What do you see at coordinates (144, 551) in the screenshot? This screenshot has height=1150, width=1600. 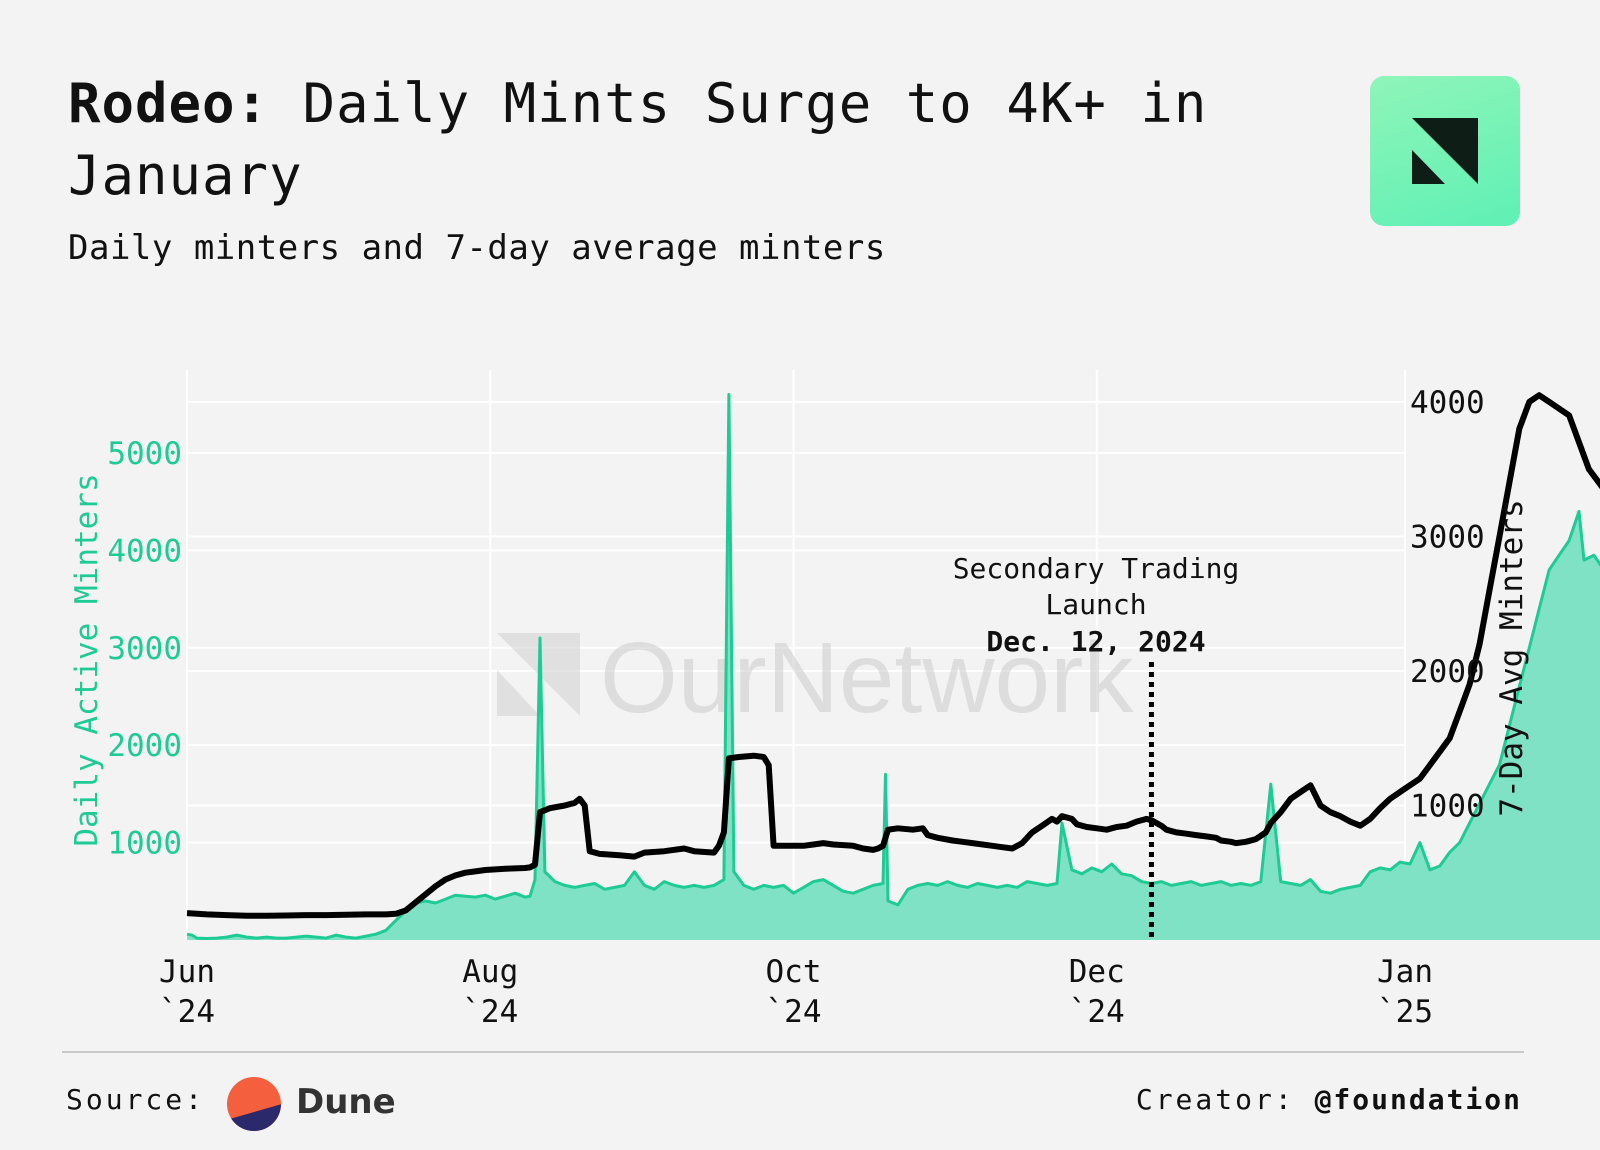 I see `y-left-tick-label: 4000` at bounding box center [144, 551].